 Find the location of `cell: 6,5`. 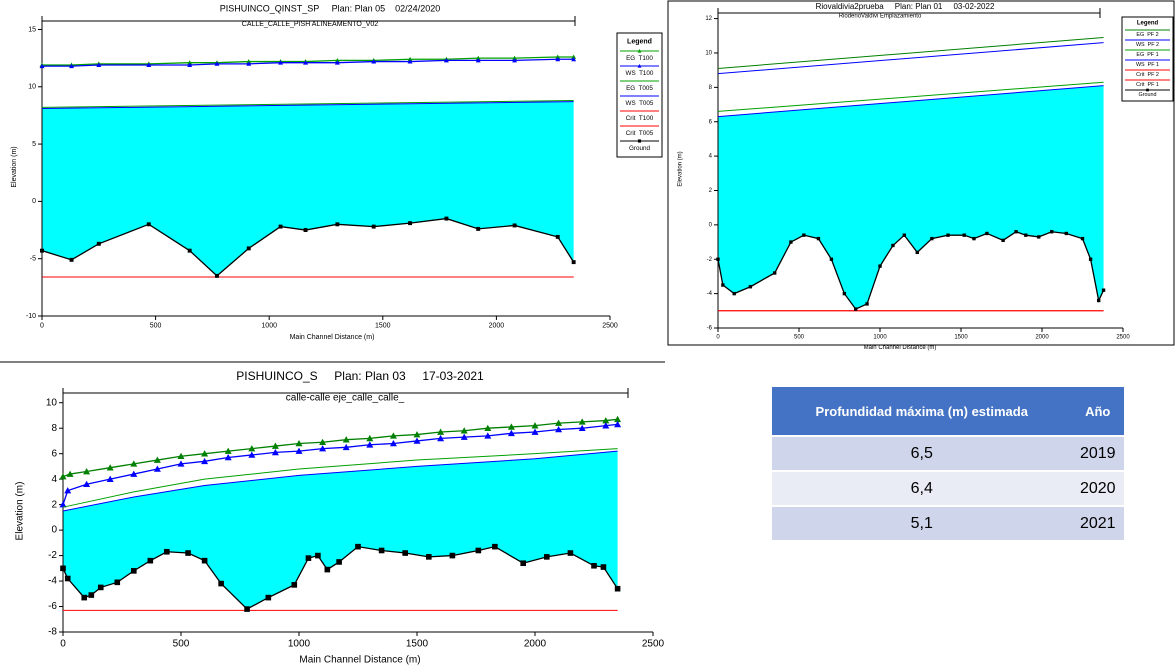

cell: 6,5 is located at coordinates (922, 453).